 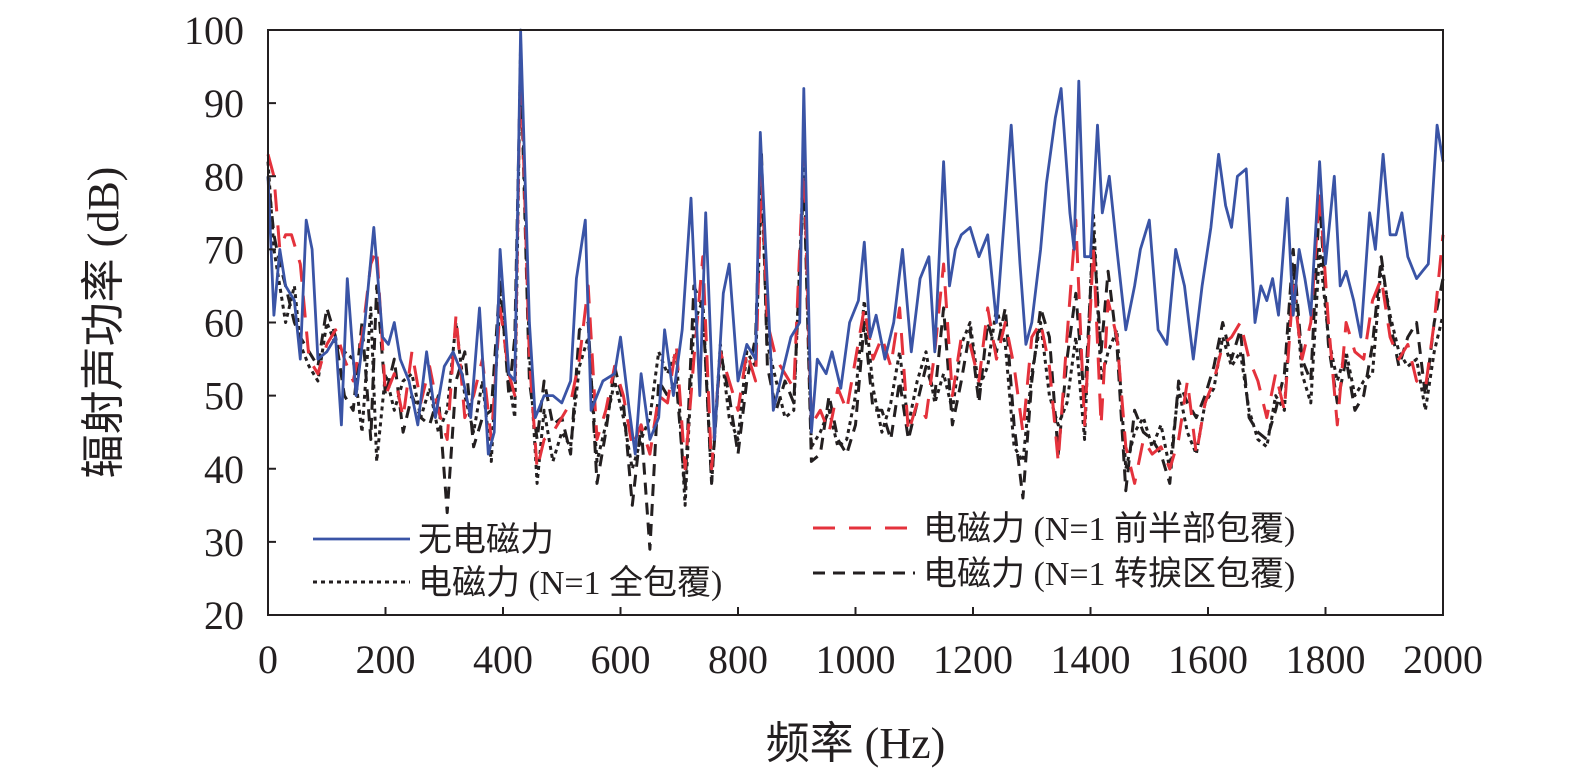 What do you see at coordinates (224, 323) in the screenshot?
I see `y-tick-label-60: 60` at bounding box center [224, 323].